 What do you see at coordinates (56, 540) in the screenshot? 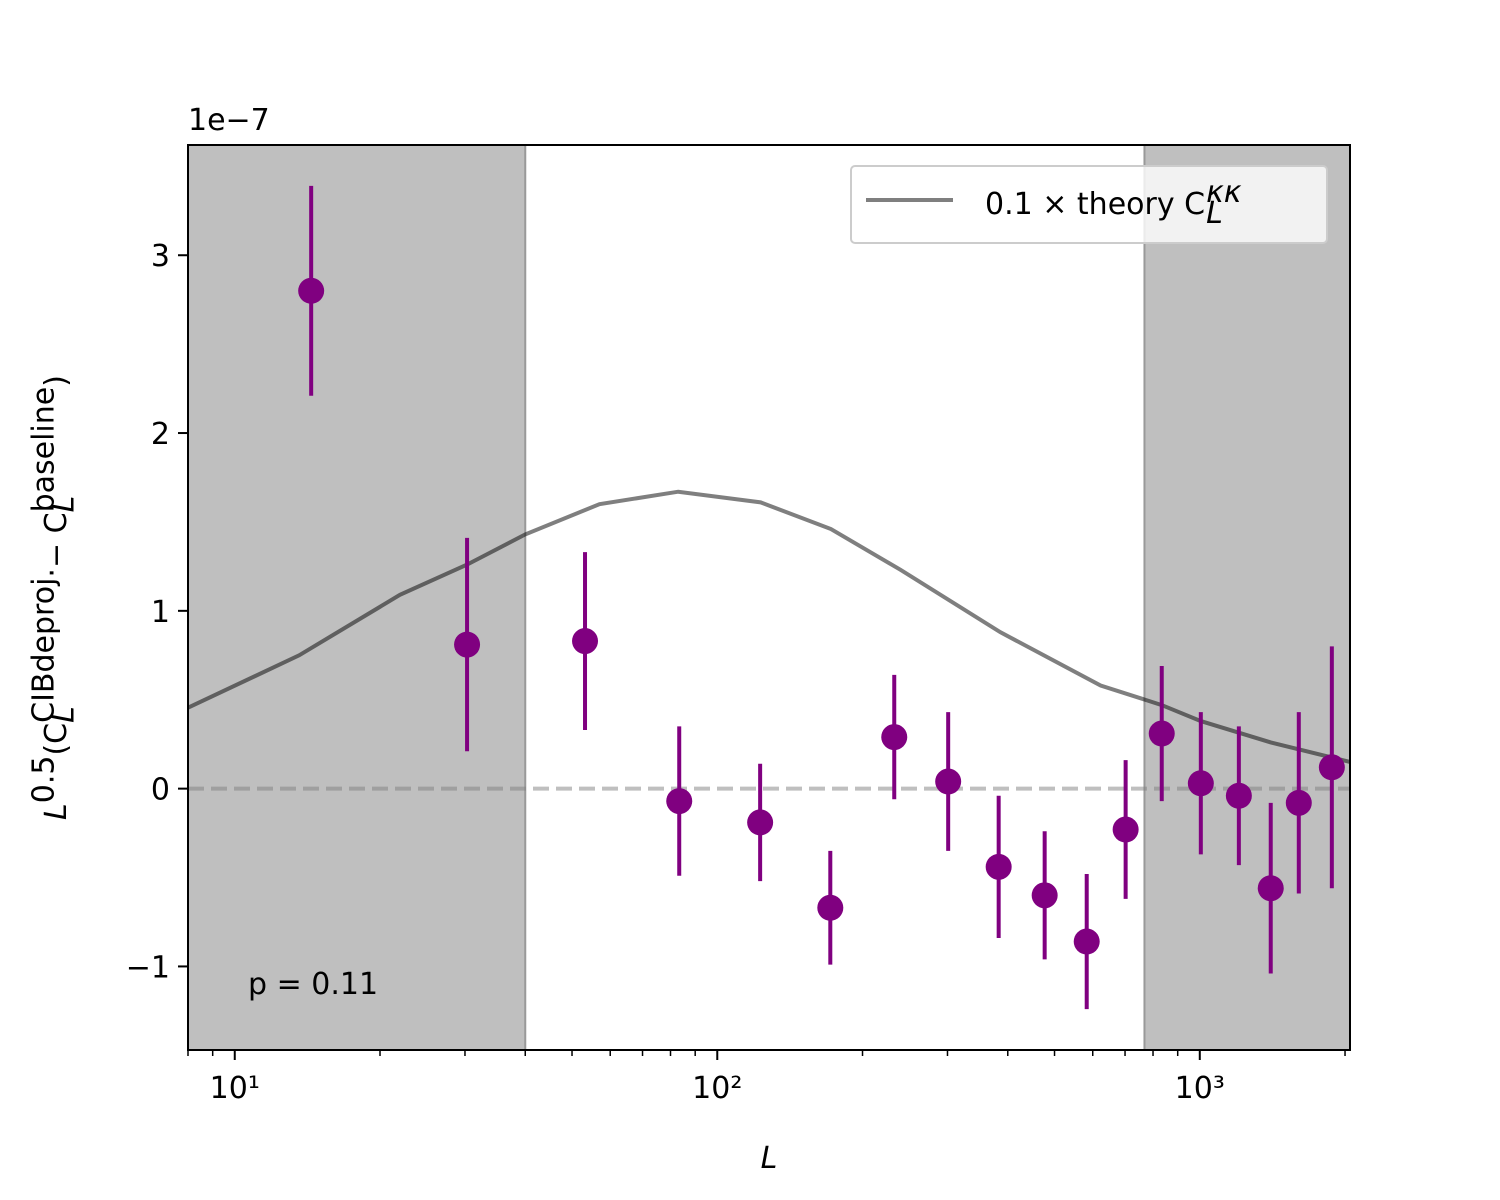
I see `label-part: − C` at bounding box center [56, 540].